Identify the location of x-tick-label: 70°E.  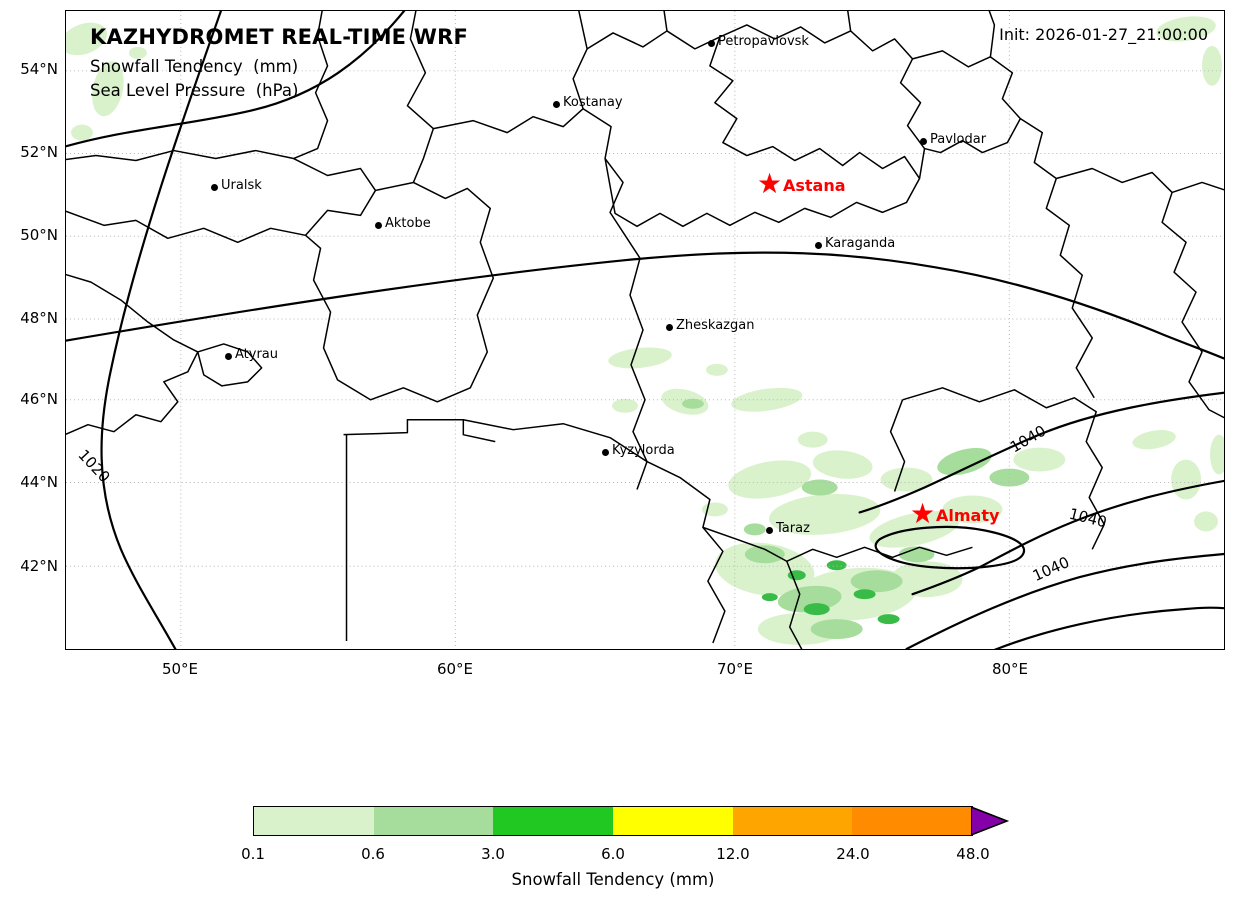
(735, 669).